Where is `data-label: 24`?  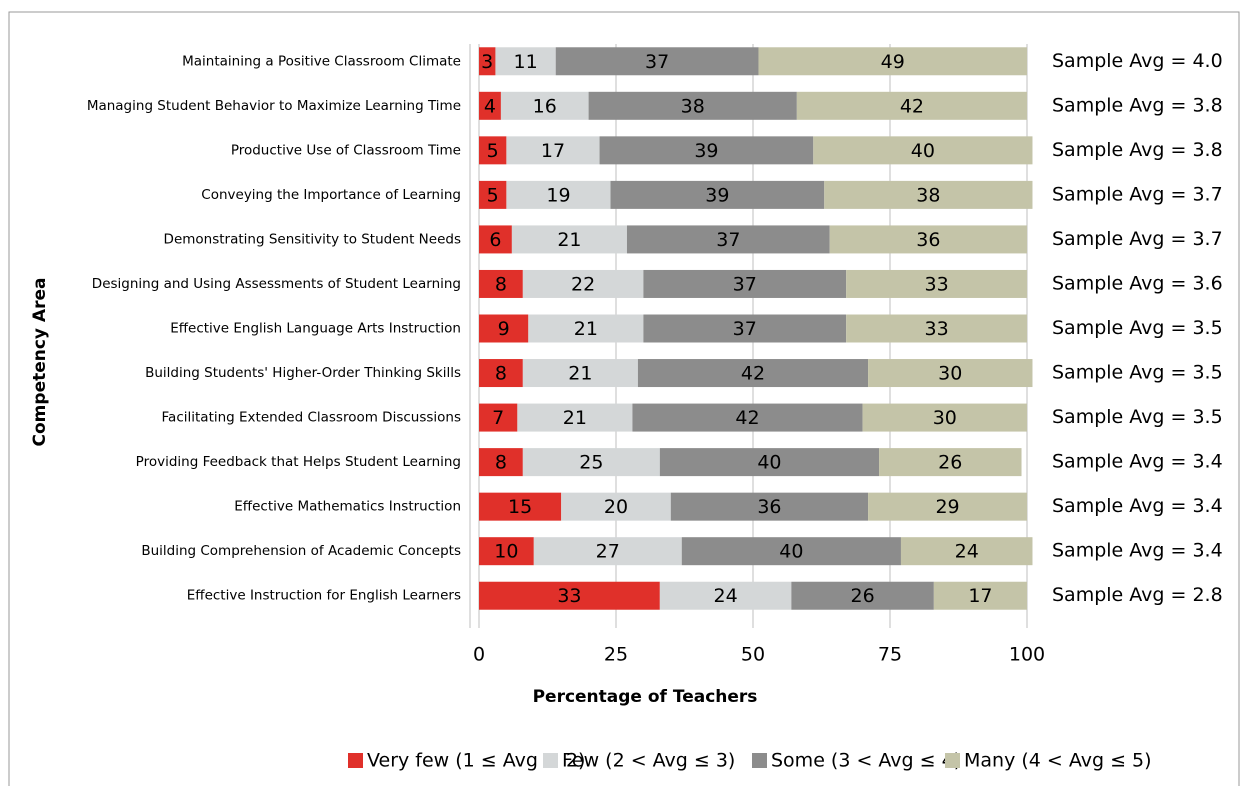 data-label: 24 is located at coordinates (726, 596).